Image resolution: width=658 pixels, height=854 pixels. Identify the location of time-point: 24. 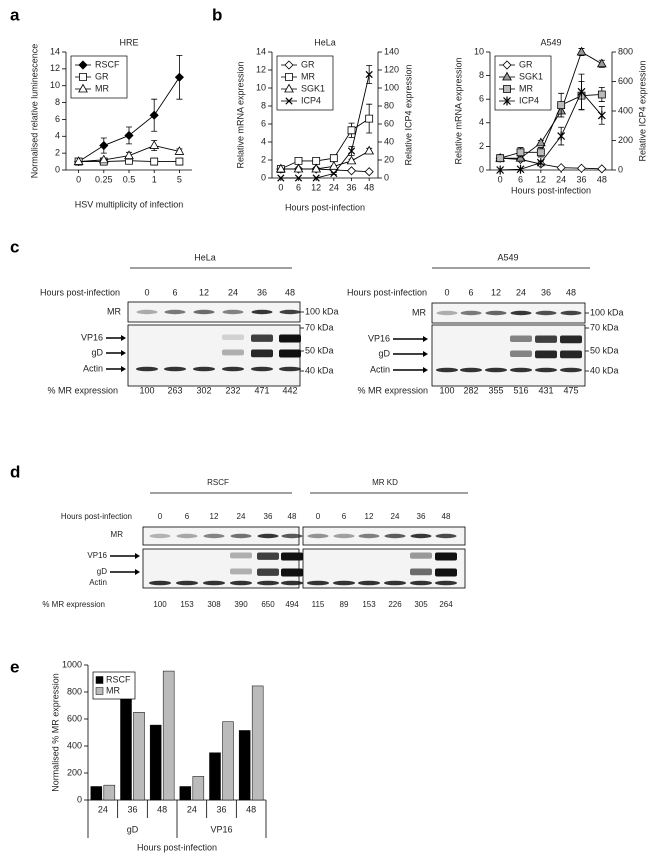
(233, 292).